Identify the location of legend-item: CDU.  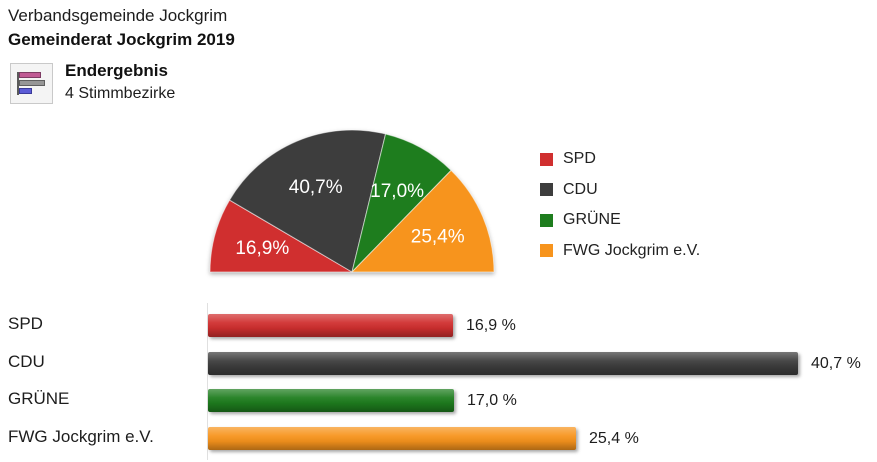
(620, 190).